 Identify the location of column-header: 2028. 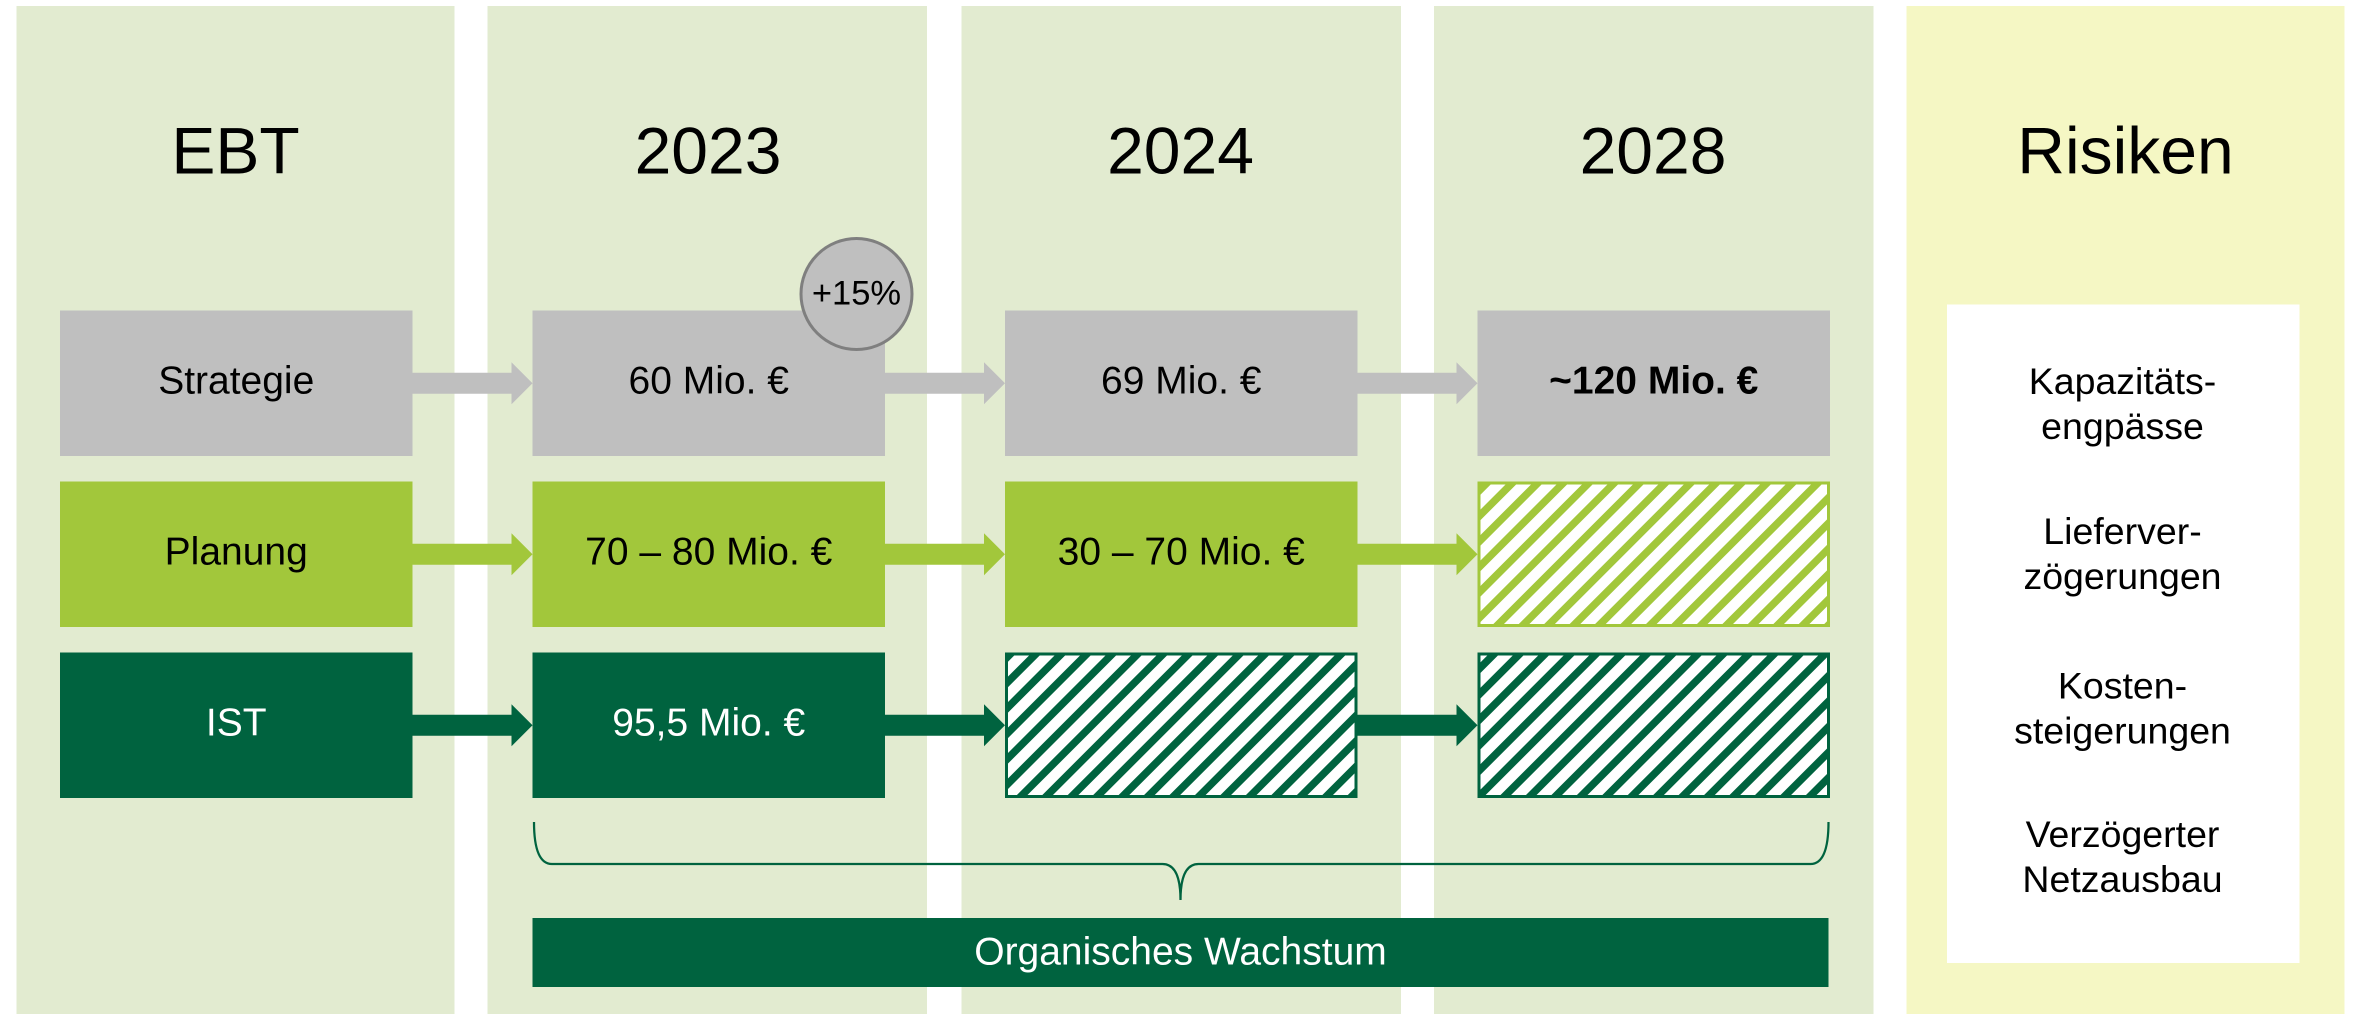
(1653, 150).